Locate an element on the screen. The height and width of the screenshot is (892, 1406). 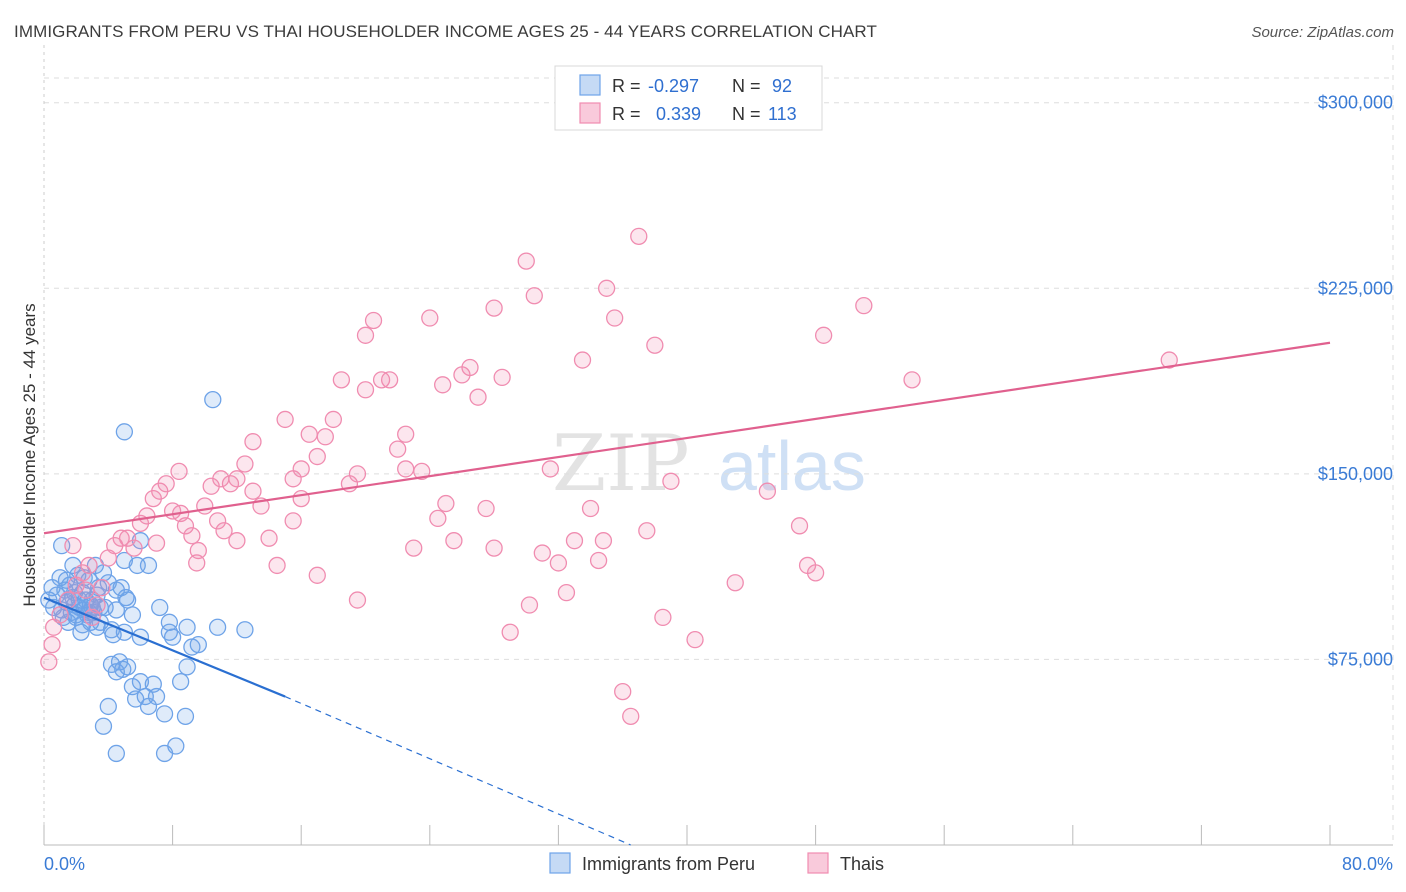
bottom-legend-label-thais: Thais is located at coordinates (862, 864).